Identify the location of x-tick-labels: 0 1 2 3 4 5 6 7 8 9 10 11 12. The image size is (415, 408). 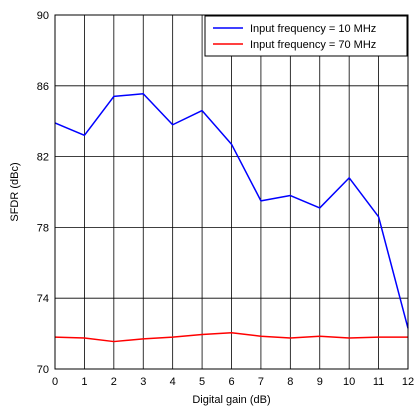
(233, 382).